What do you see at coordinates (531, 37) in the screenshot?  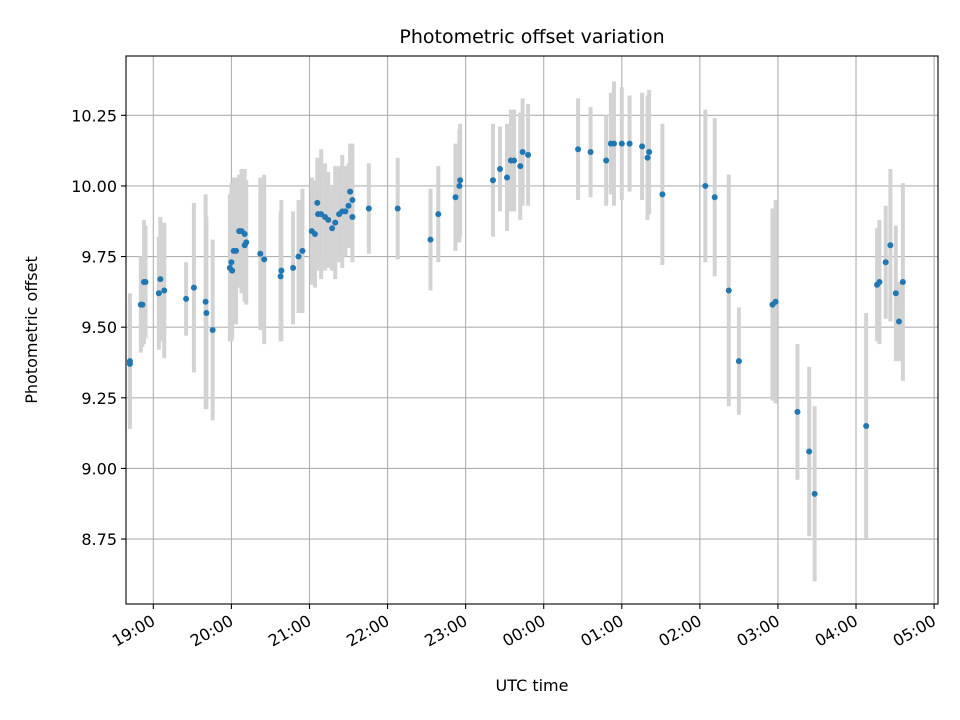 I see `chart-title: Photometric offset variation` at bounding box center [531, 37].